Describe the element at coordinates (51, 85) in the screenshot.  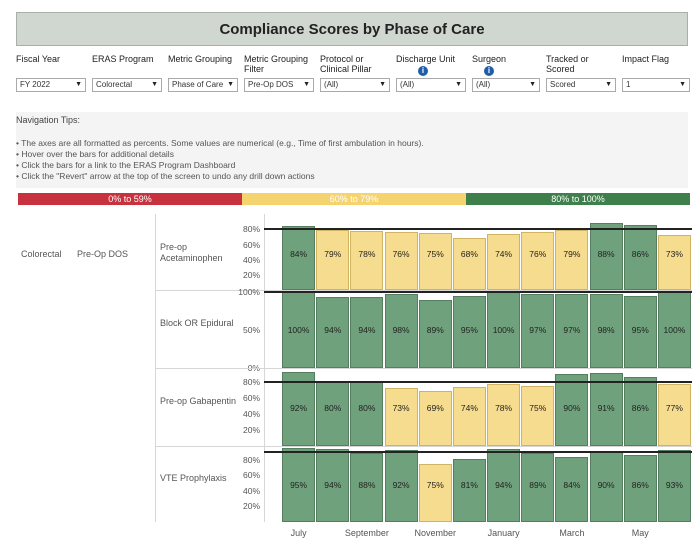
I see `filter-dropdown-fiscal-year: FY 2022 ▼` at that location.